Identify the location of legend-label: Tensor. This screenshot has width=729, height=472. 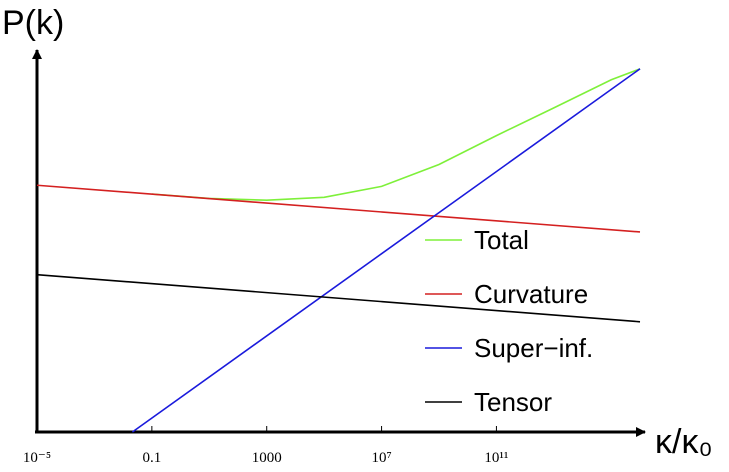
(513, 402).